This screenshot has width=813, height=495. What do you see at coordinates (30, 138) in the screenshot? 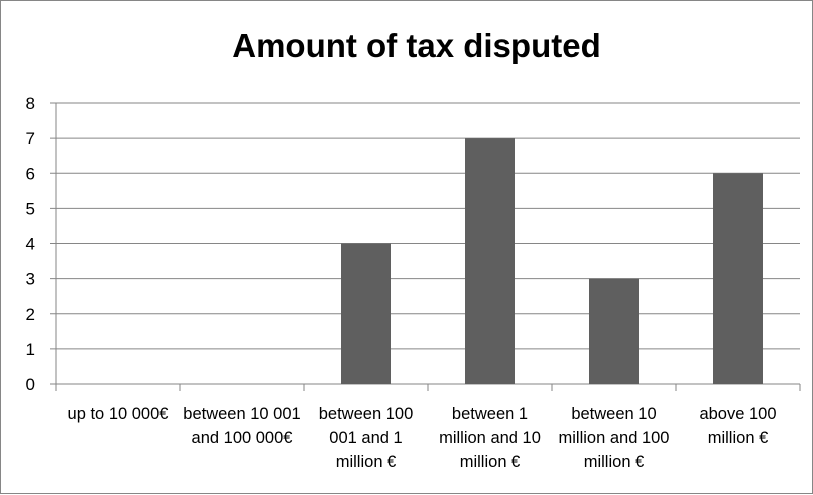
I see `y-tick-label: 7` at bounding box center [30, 138].